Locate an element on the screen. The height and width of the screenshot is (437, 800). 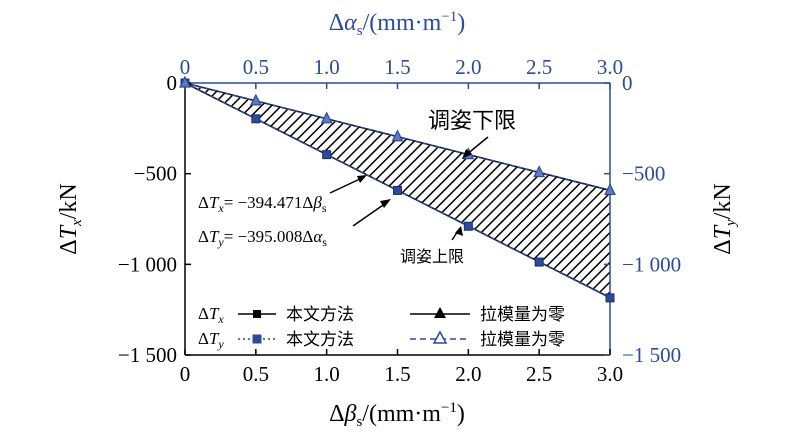
bottom-tick-label: 1.5 is located at coordinates (397, 374).